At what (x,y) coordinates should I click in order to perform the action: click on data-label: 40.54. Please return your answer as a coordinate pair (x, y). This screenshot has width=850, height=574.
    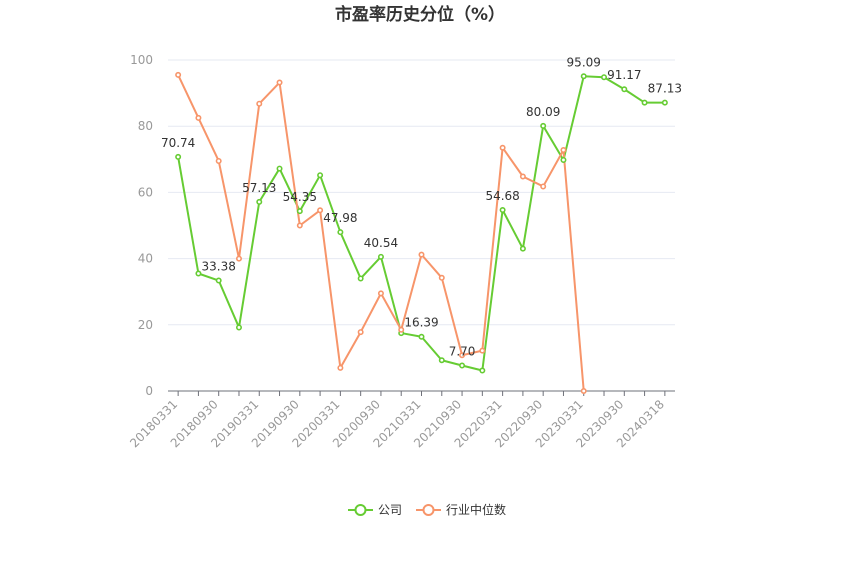
    Looking at the image, I should click on (381, 243).